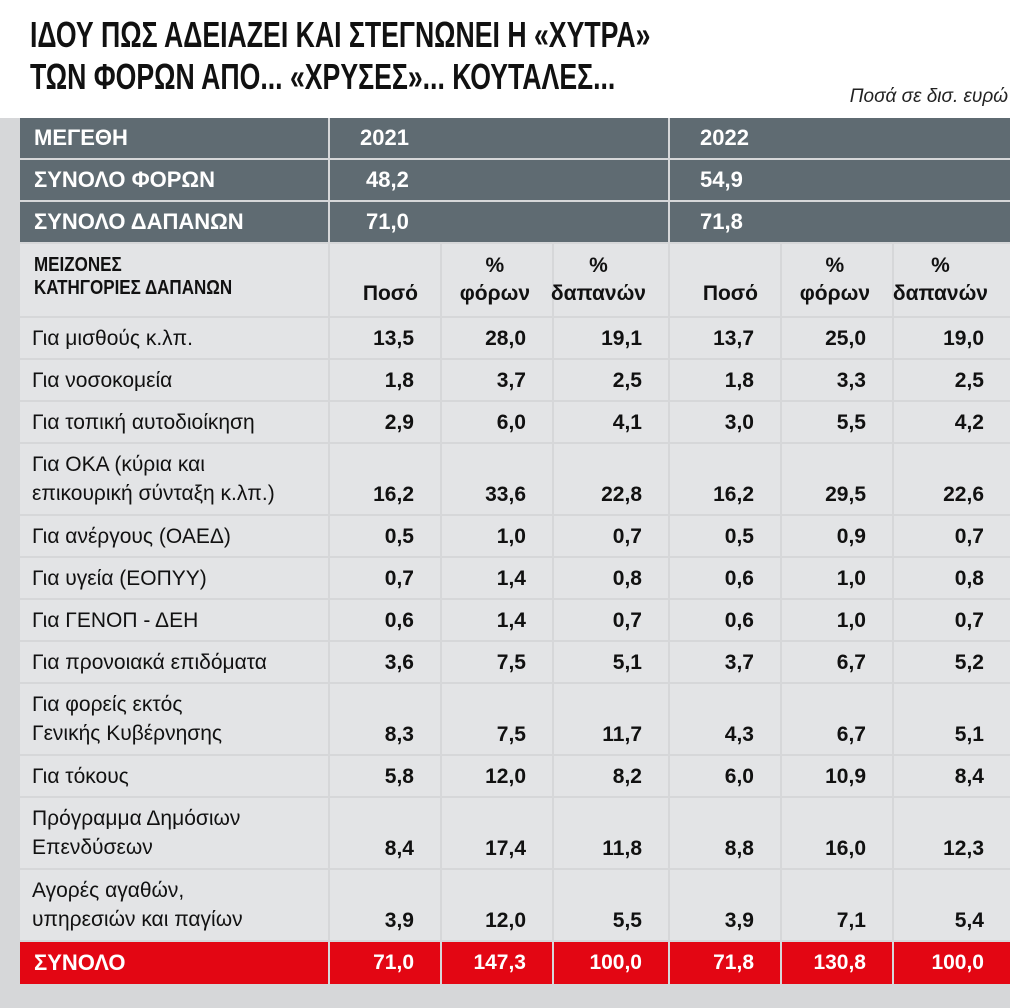 The height and width of the screenshot is (1008, 1024). I want to click on row-label-cell: Για τοπική αυτοδιοίκηση, so click(174, 422).